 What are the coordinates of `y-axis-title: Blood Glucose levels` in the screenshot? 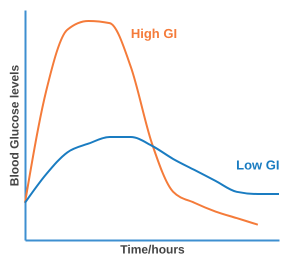 It's located at (15, 125).